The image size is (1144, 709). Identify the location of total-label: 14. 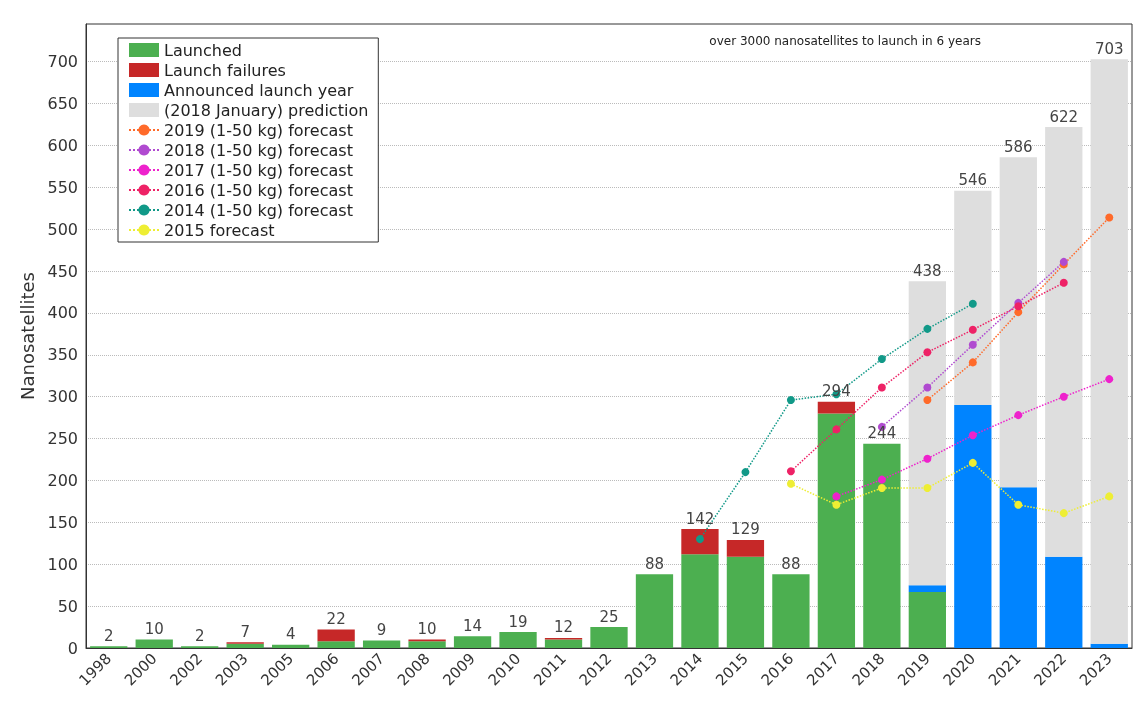
(473, 625).